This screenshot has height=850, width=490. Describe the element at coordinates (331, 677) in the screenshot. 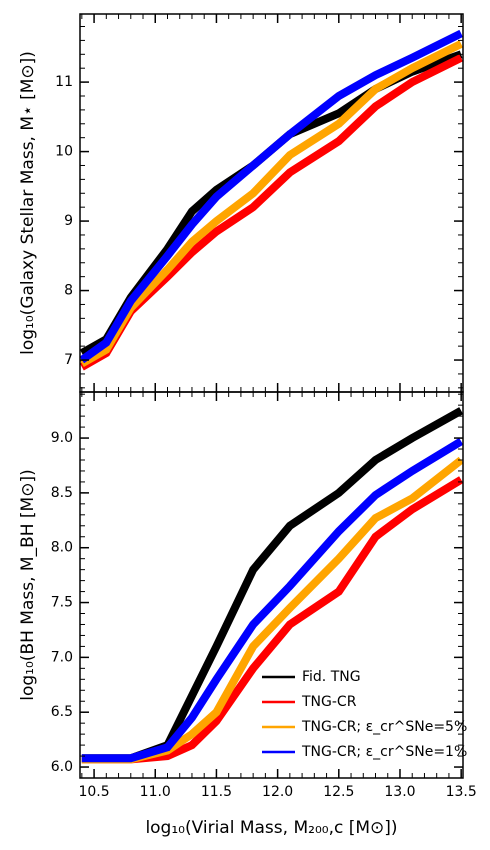

I see `legend-label: Fid. TNG` at that location.